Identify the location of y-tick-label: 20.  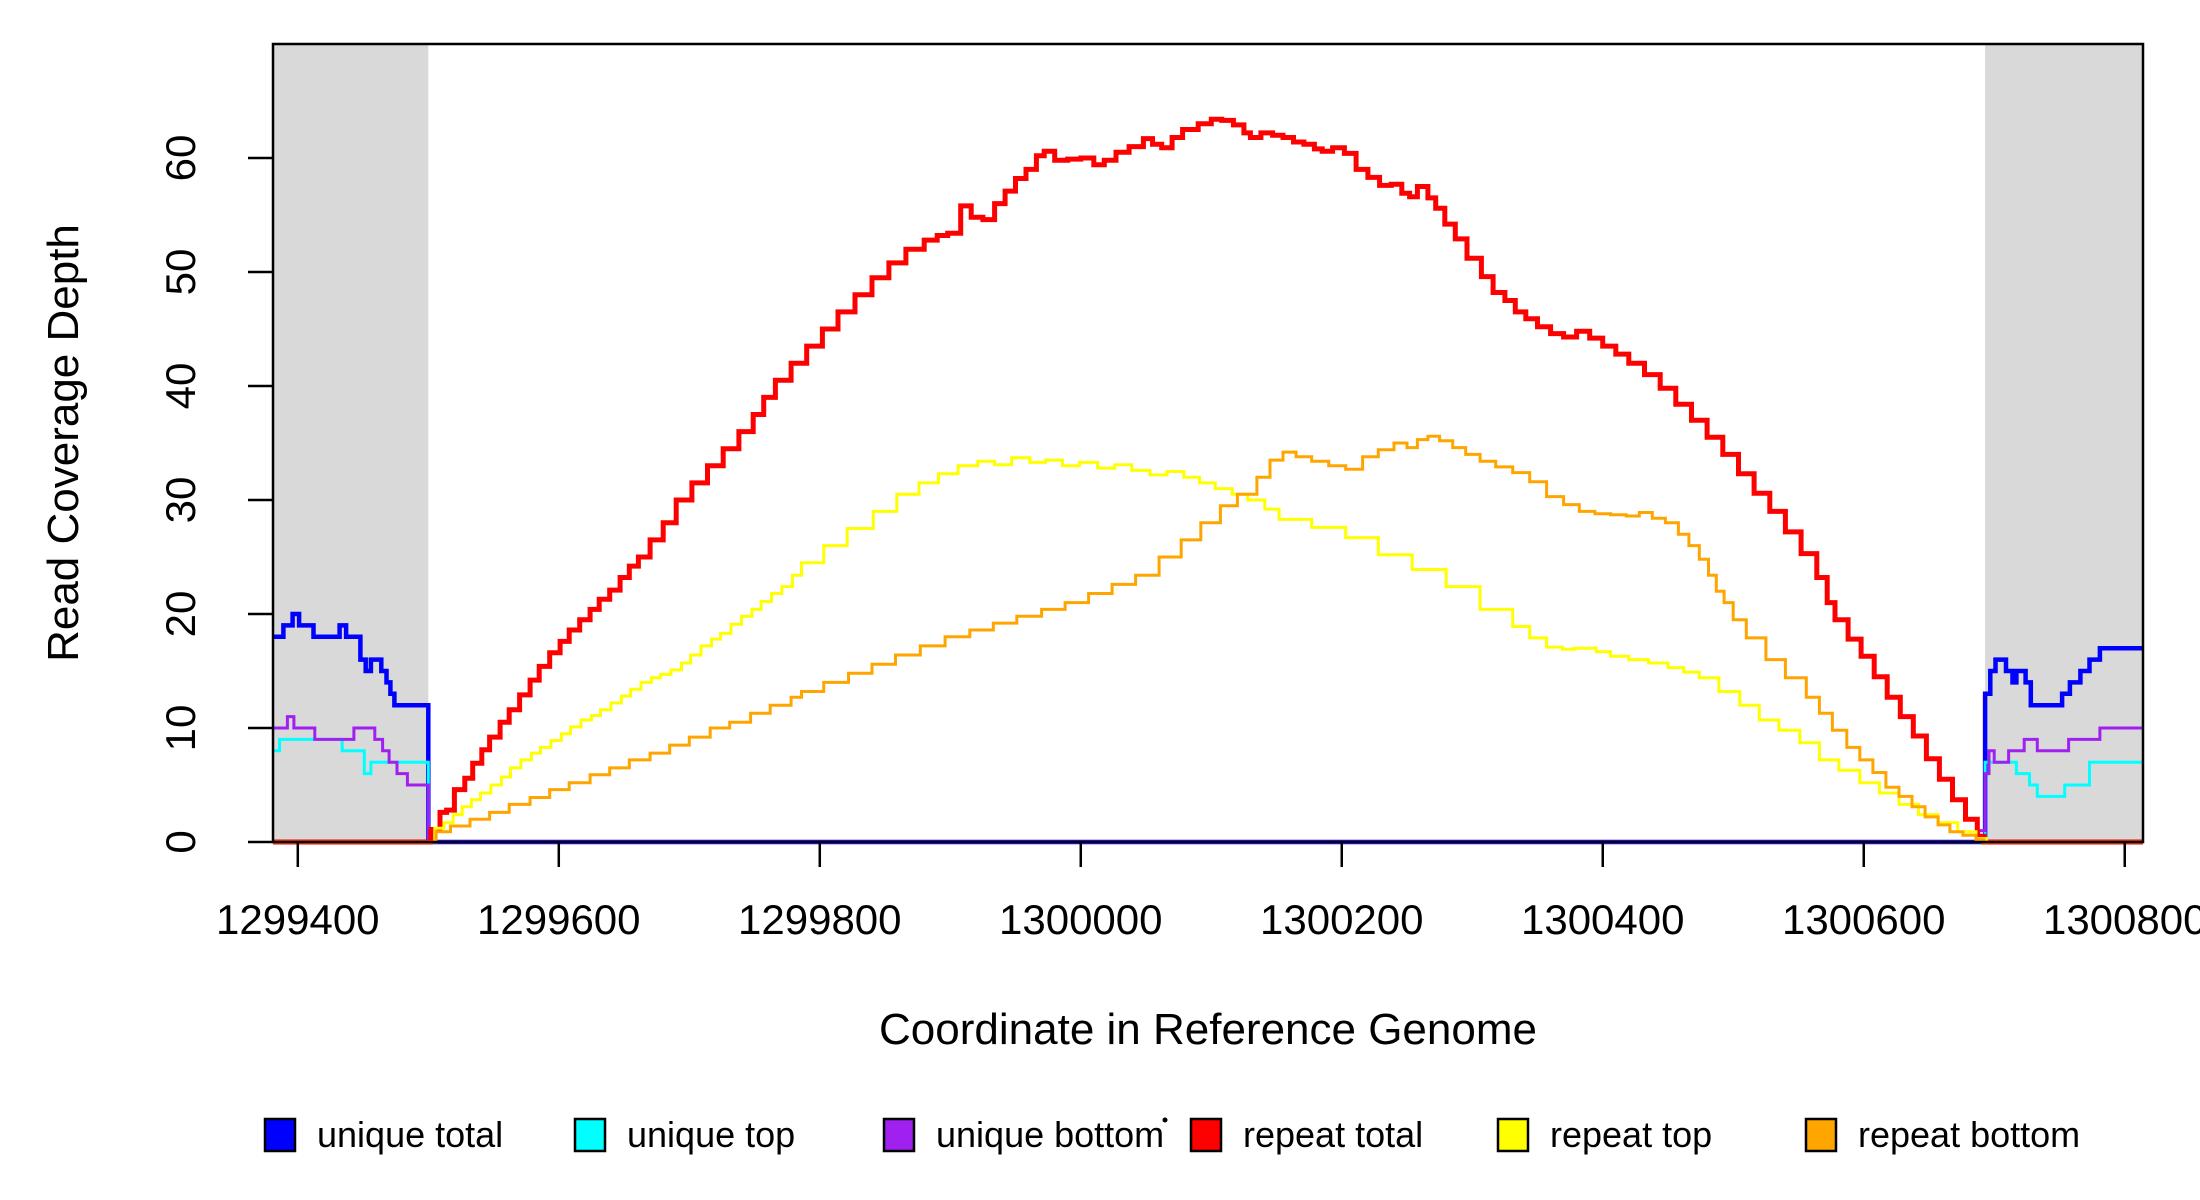
(180, 614).